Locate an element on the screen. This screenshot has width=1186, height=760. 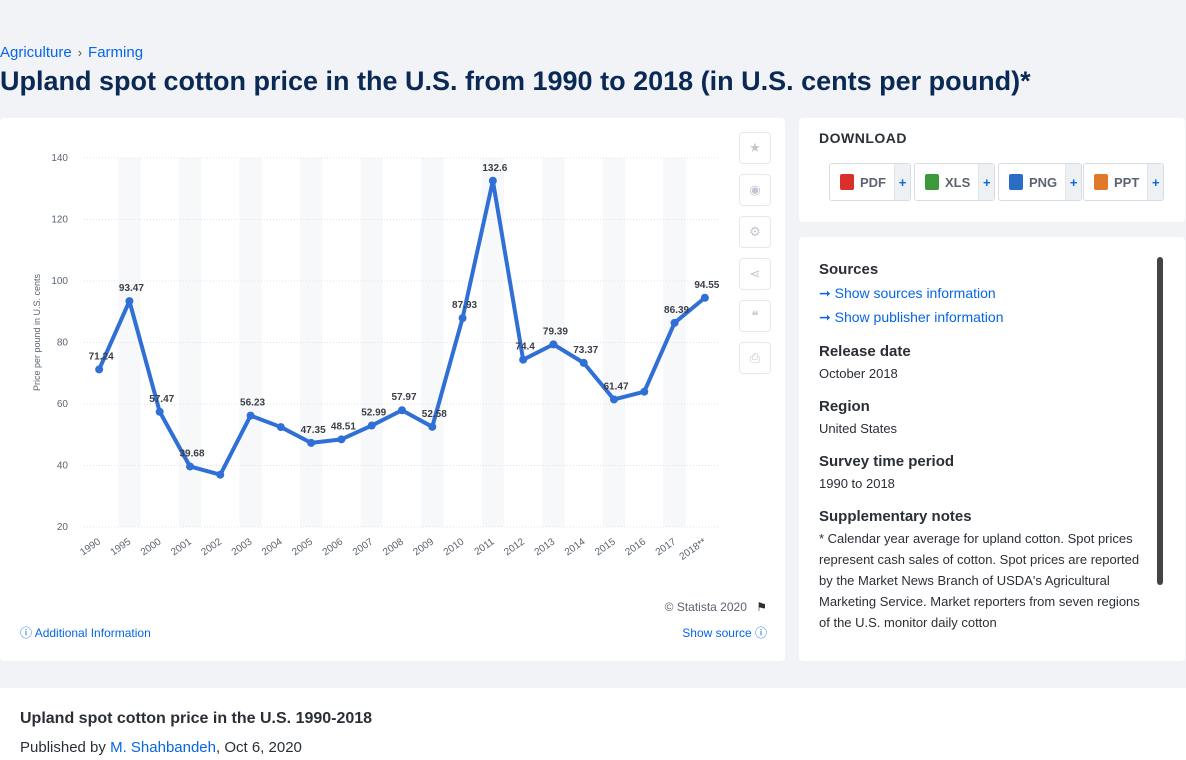
data-label: 39.68 is located at coordinates (191, 453).